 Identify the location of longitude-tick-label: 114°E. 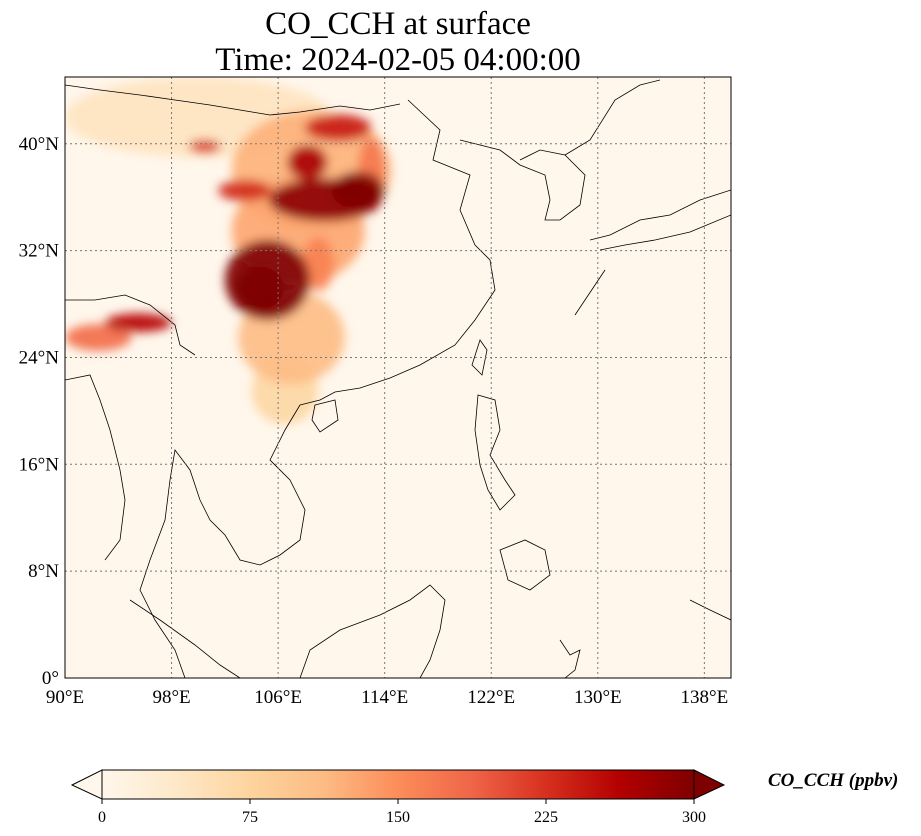
(384, 697).